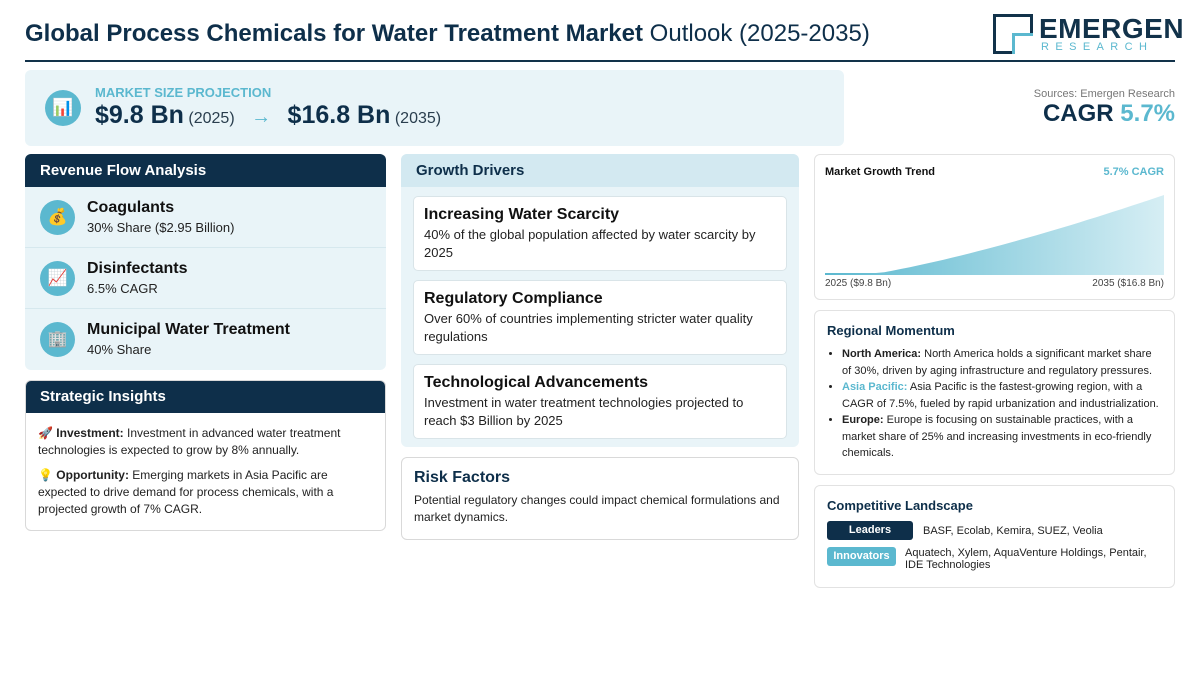 Image resolution: width=1200 pixels, height=700 pixels. What do you see at coordinates (161, 227) in the screenshot?
I see `revenue-item-sub: 30% Share ($2.95 Billion)` at bounding box center [161, 227].